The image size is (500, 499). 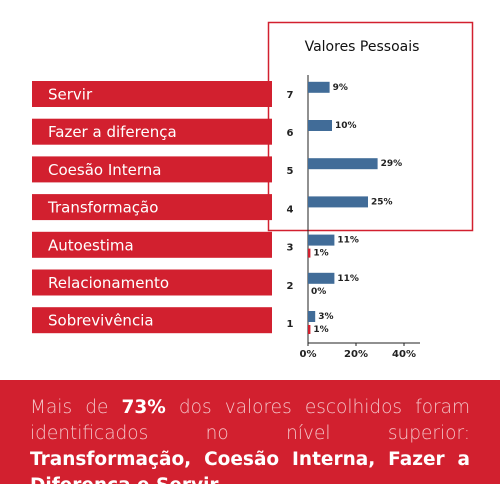 What do you see at coordinates (392, 164) in the screenshot?
I see `value-label: 29%` at bounding box center [392, 164].